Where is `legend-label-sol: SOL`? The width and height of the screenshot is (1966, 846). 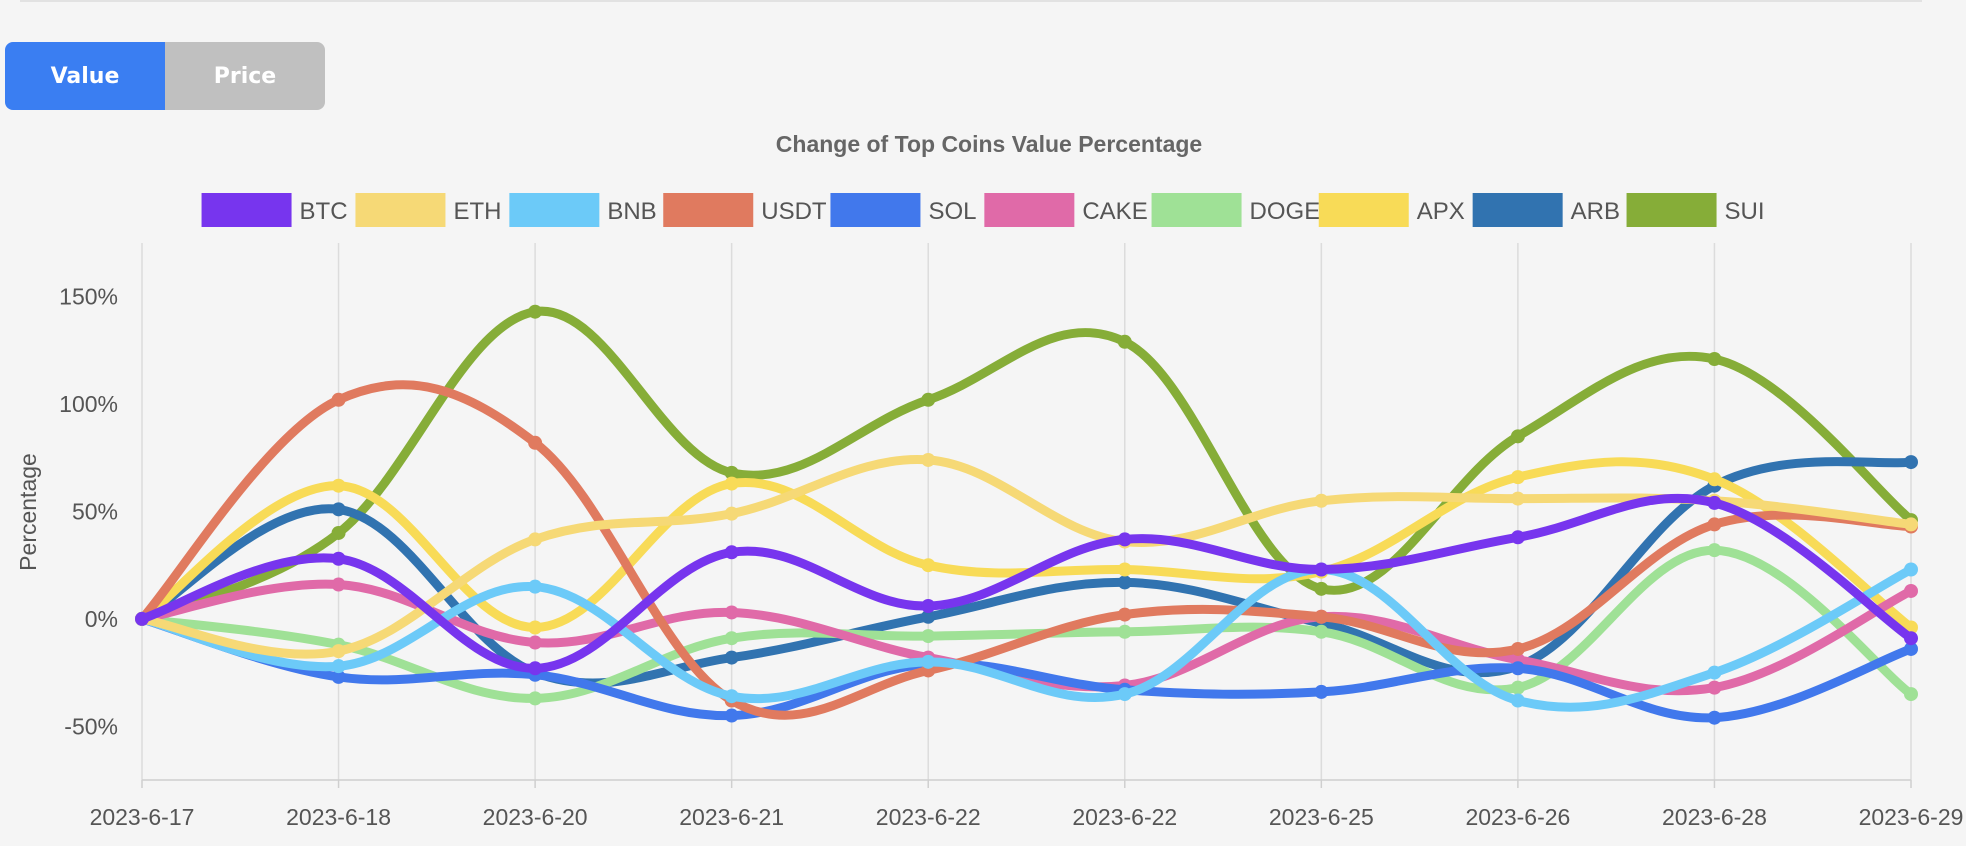 legend-label-sol: SOL is located at coordinates (952, 211).